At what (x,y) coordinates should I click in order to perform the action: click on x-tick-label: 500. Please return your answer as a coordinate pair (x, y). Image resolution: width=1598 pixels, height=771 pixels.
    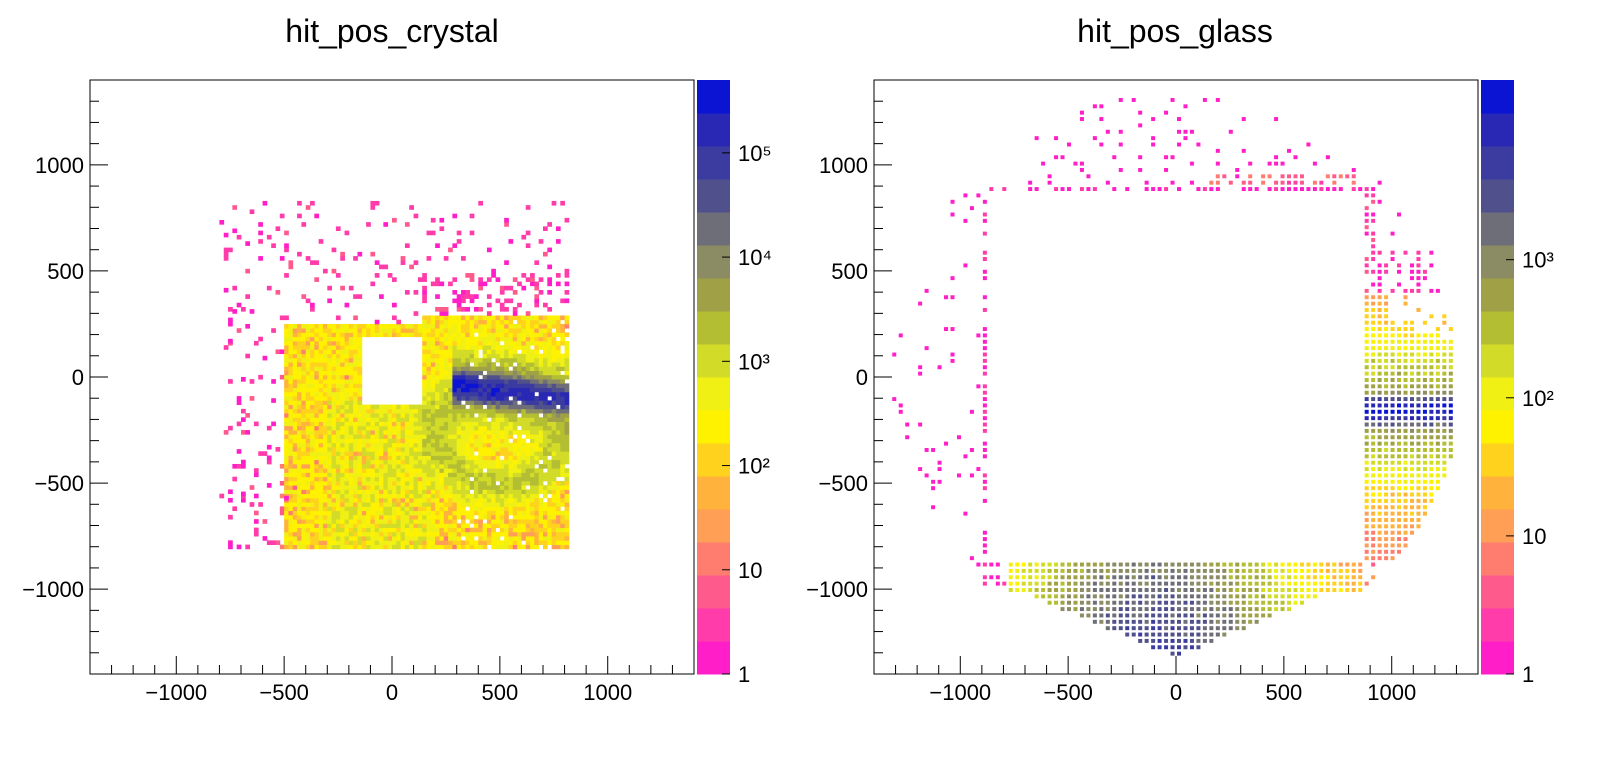
    Looking at the image, I should click on (499, 692).